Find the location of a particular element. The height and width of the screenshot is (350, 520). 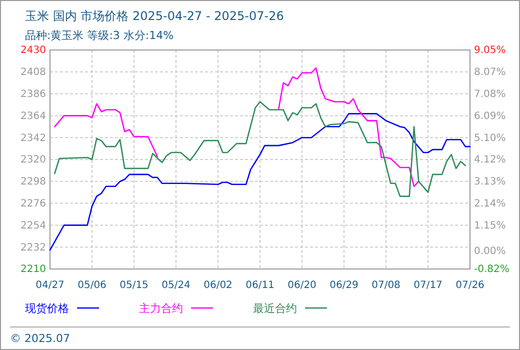

text: © 2025.07 is located at coordinates (40, 338).